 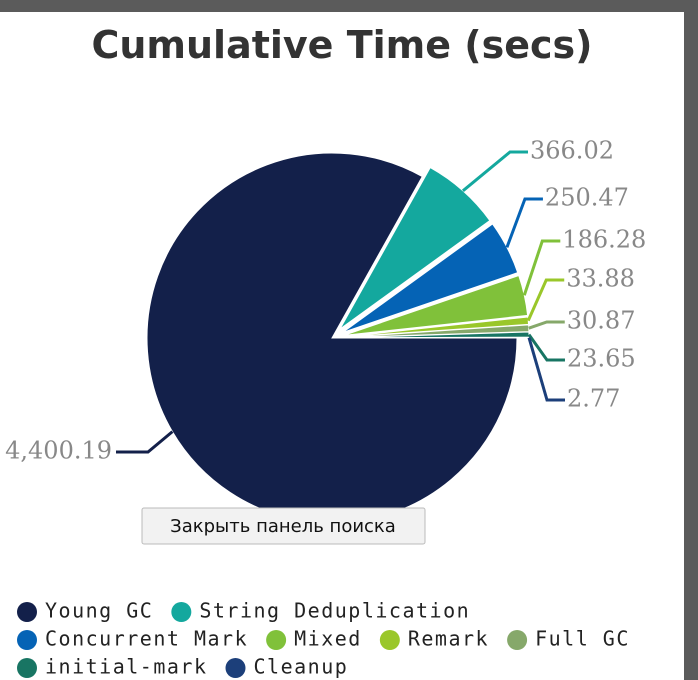 I want to click on legend-label: Full GC, so click(x=582, y=639).